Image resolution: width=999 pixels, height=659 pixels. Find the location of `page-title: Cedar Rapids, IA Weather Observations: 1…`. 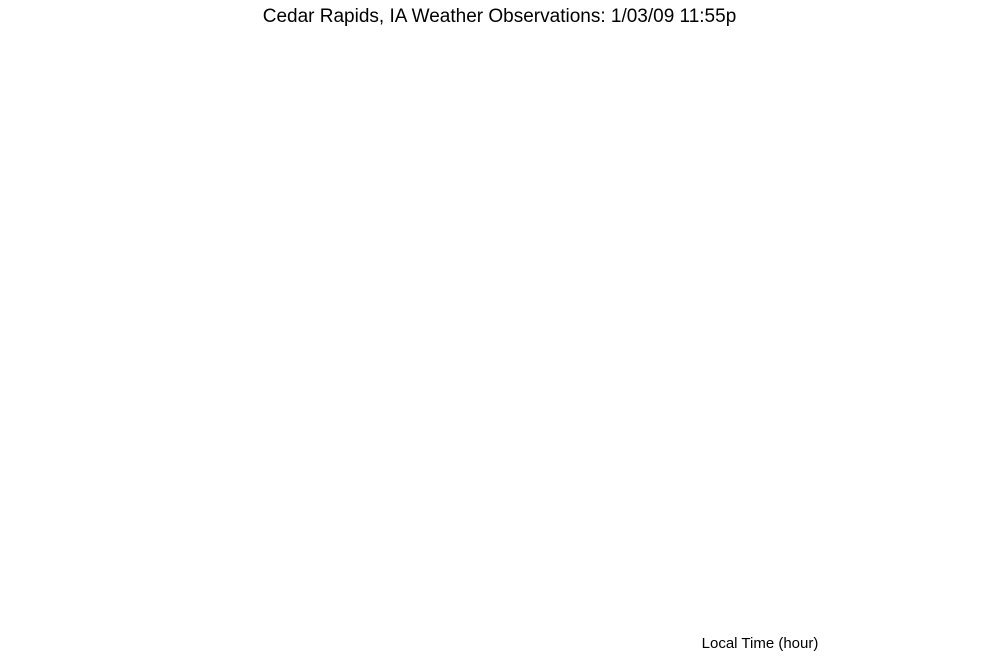

page-title: Cedar Rapids, IA Weather Observations: 1… is located at coordinates (499, 16).